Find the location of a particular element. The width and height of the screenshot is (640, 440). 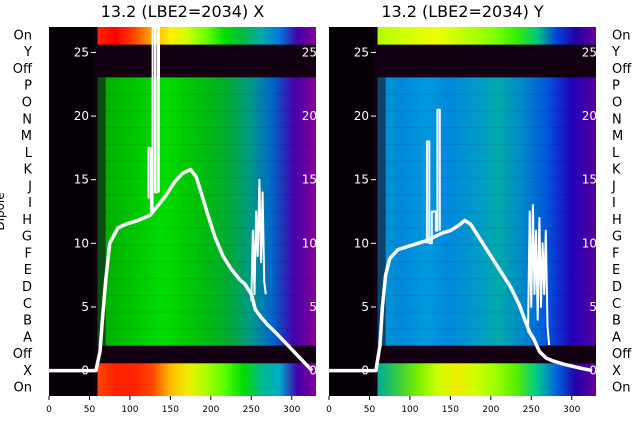

chart-title: 13.2 (LBE2=2034) X is located at coordinates (183, 11).